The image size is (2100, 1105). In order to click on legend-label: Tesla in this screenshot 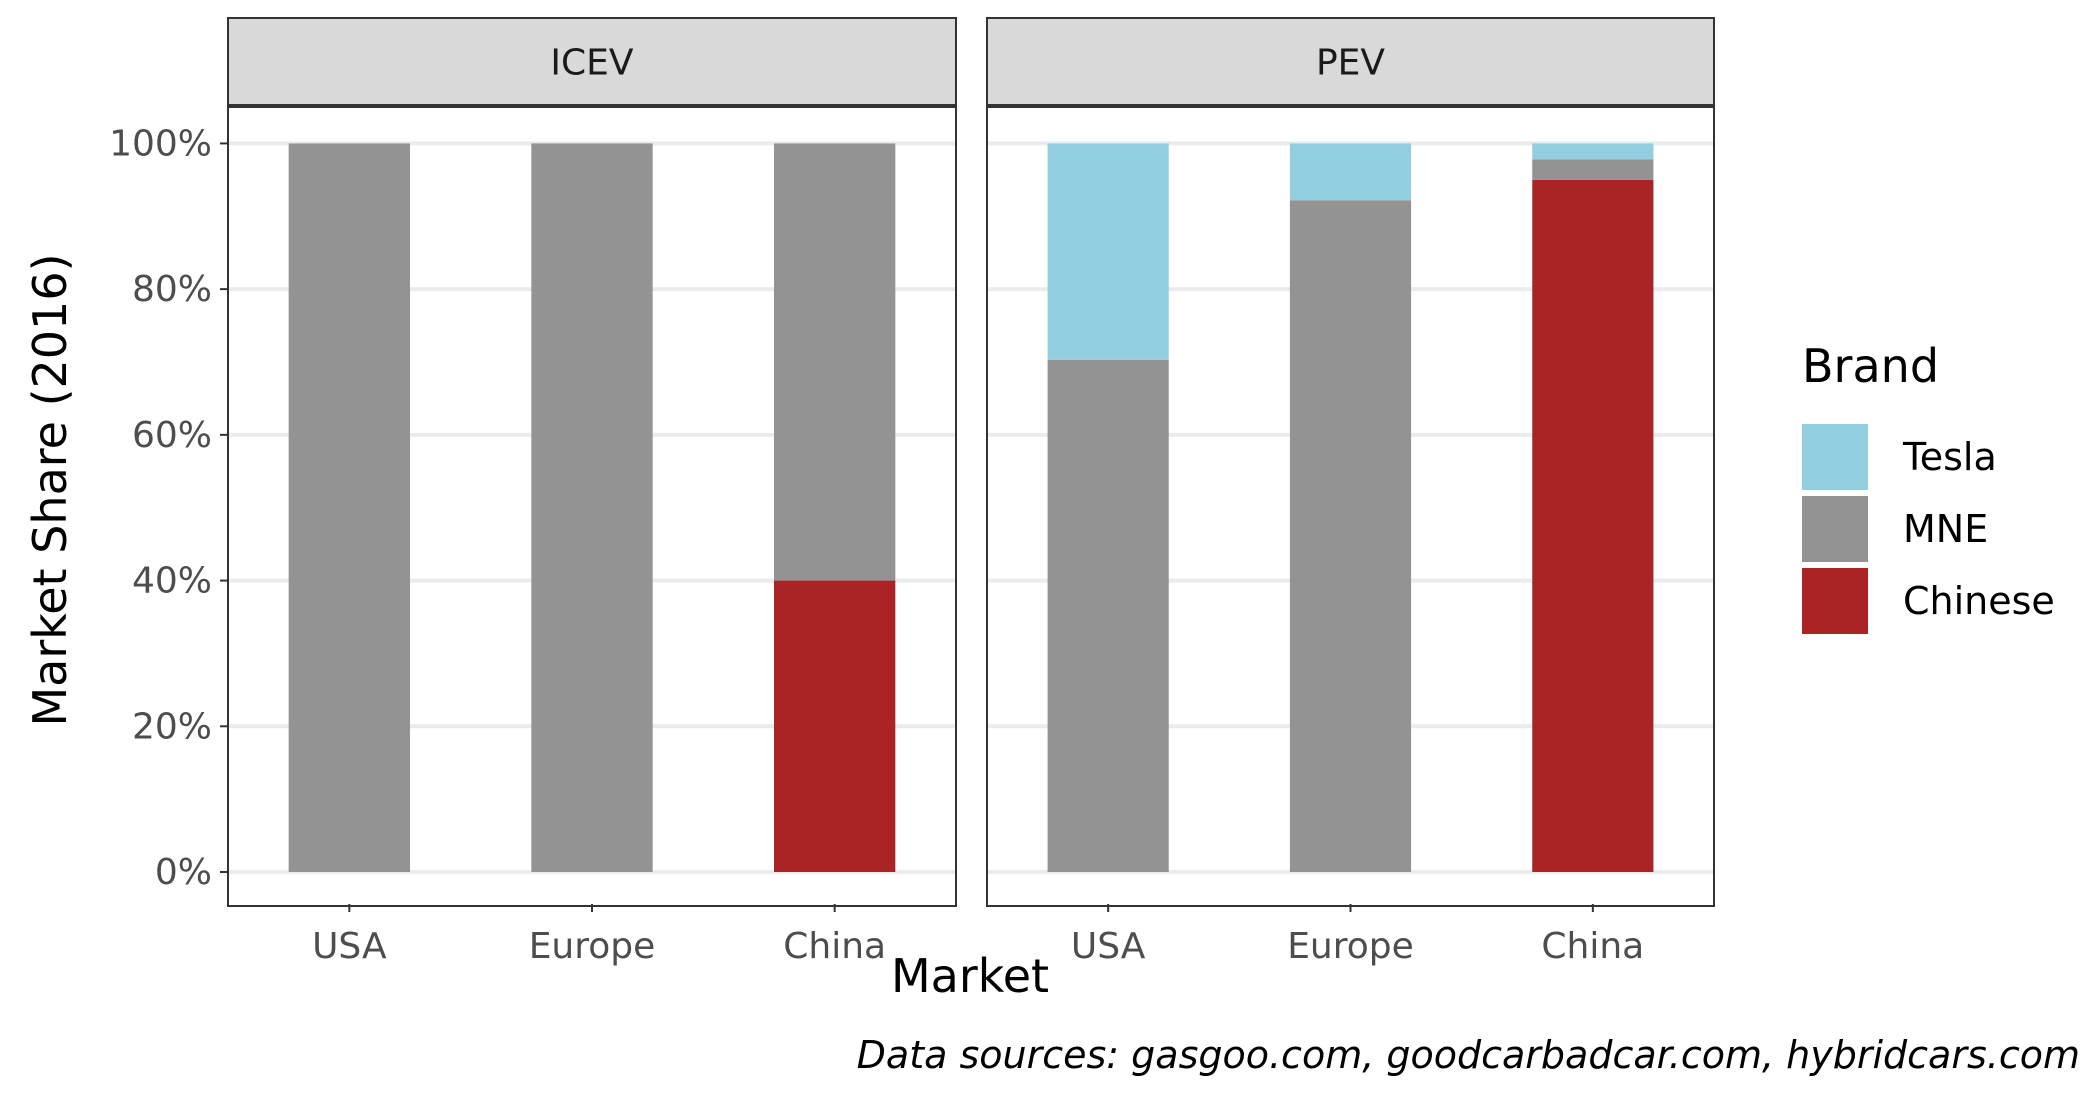, I will do `click(1949, 457)`.